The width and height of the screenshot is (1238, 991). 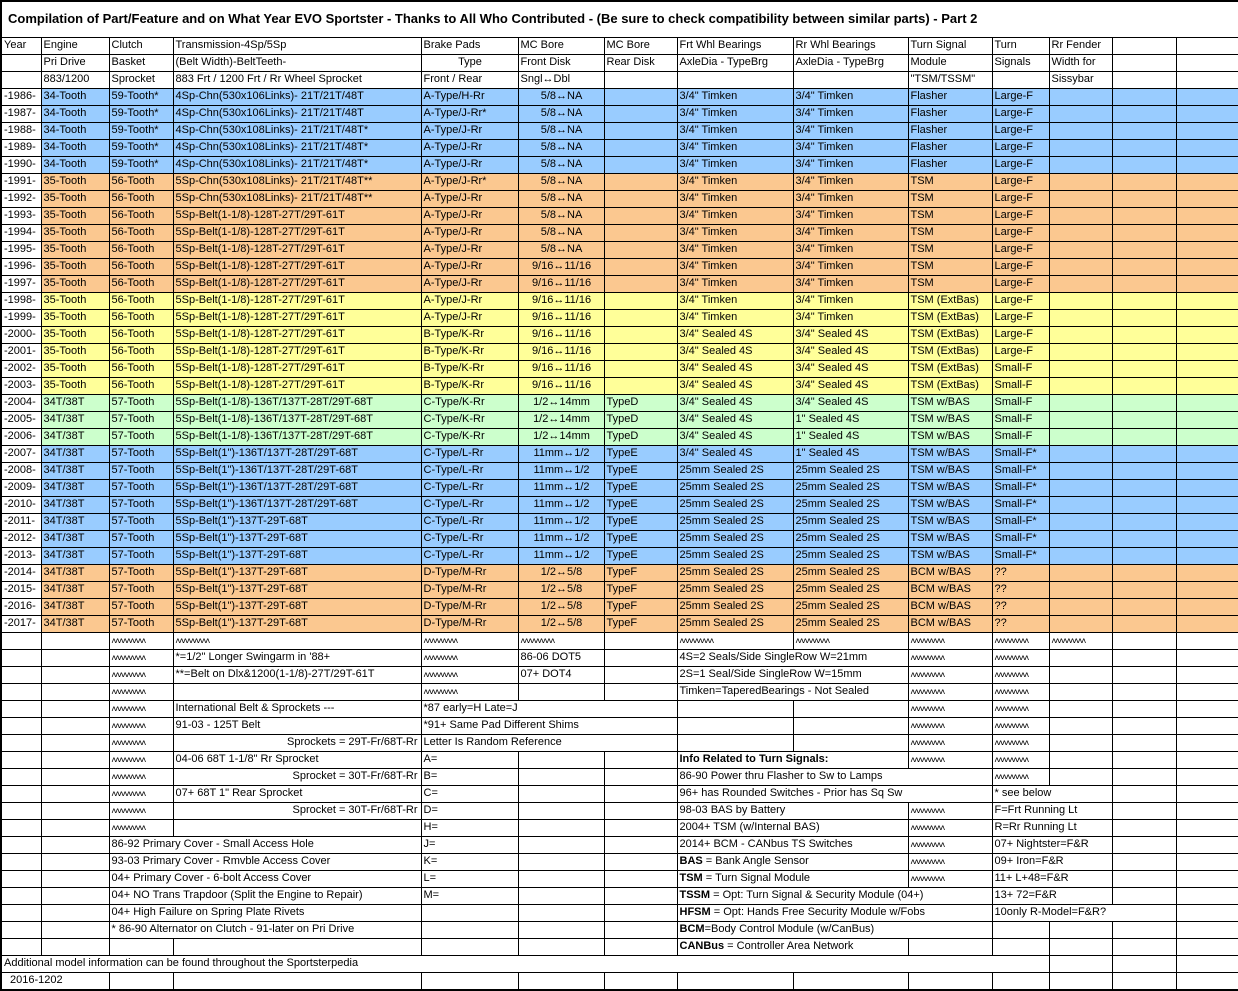 I want to click on col-header: MC Bore, so click(x=561, y=45).